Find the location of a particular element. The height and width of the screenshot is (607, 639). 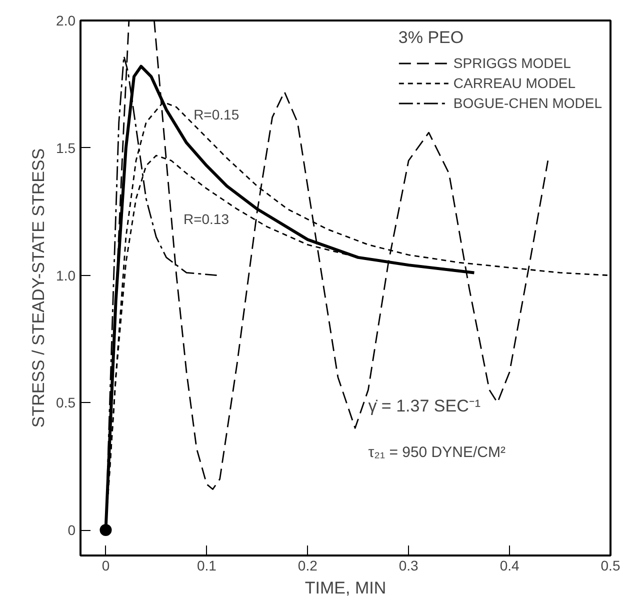

legend-label: CARREAU MODEL is located at coordinates (514, 83).